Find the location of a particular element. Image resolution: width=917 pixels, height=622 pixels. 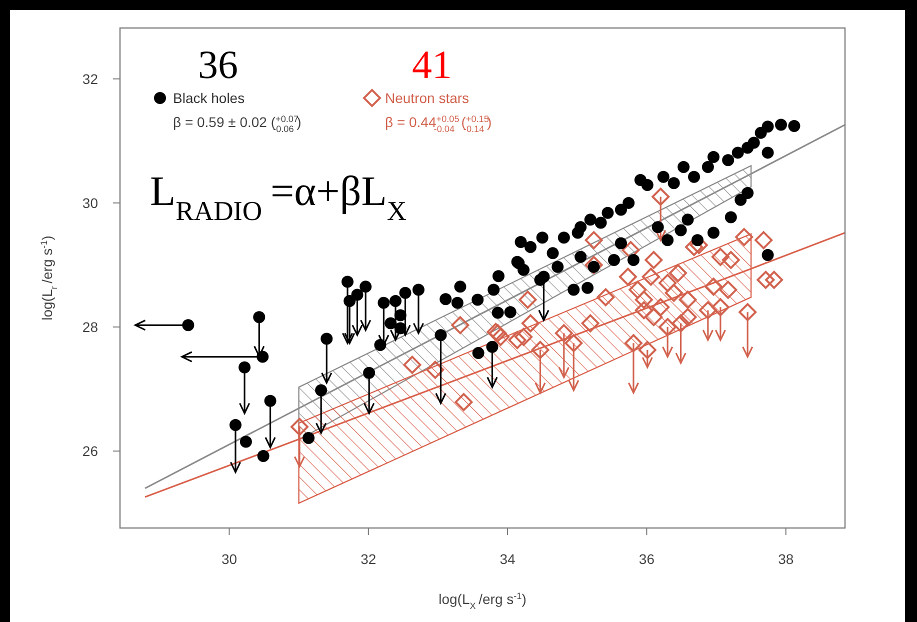

x-tick-label: 32 is located at coordinates (368, 559).